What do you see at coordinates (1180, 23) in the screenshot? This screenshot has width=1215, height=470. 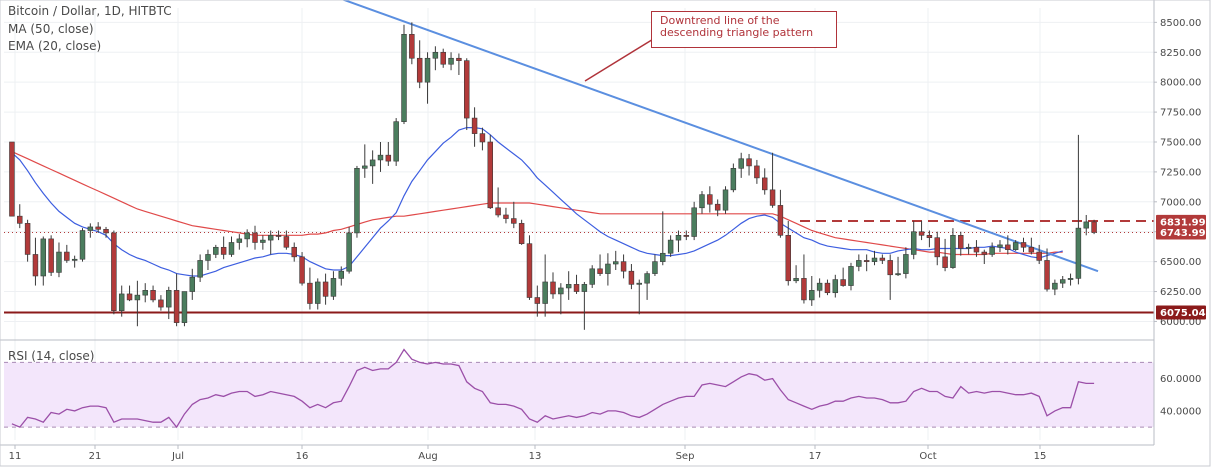 I see `y-tick-label: 8500.00` at bounding box center [1180, 23].